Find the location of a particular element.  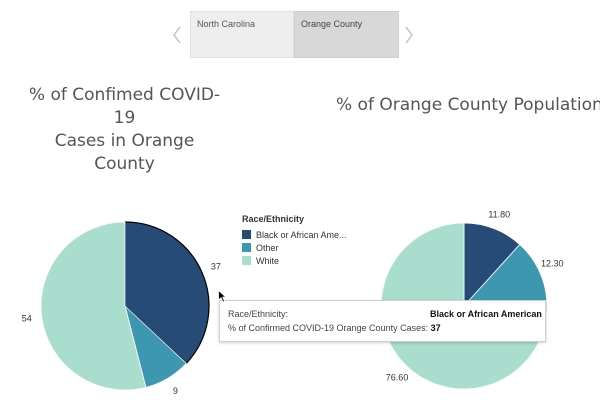

cases-chart-title-line2: Cases in Orange County is located at coordinates (124, 152).